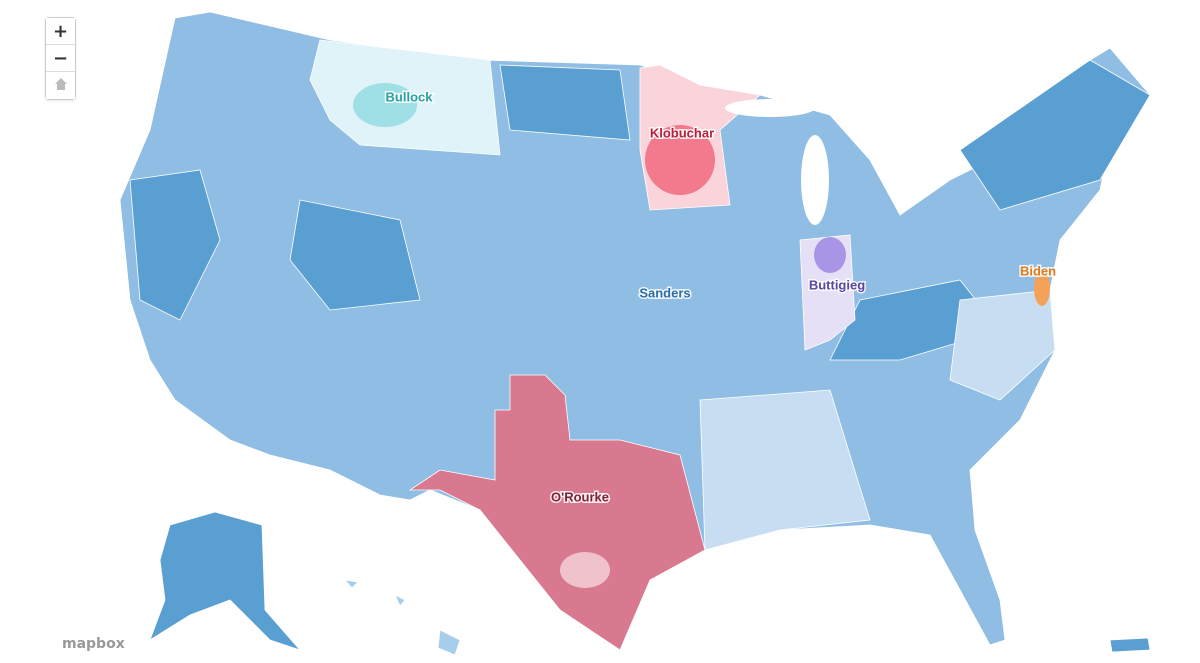  I want to click on candidate-label: O'Rourke, so click(580, 496).